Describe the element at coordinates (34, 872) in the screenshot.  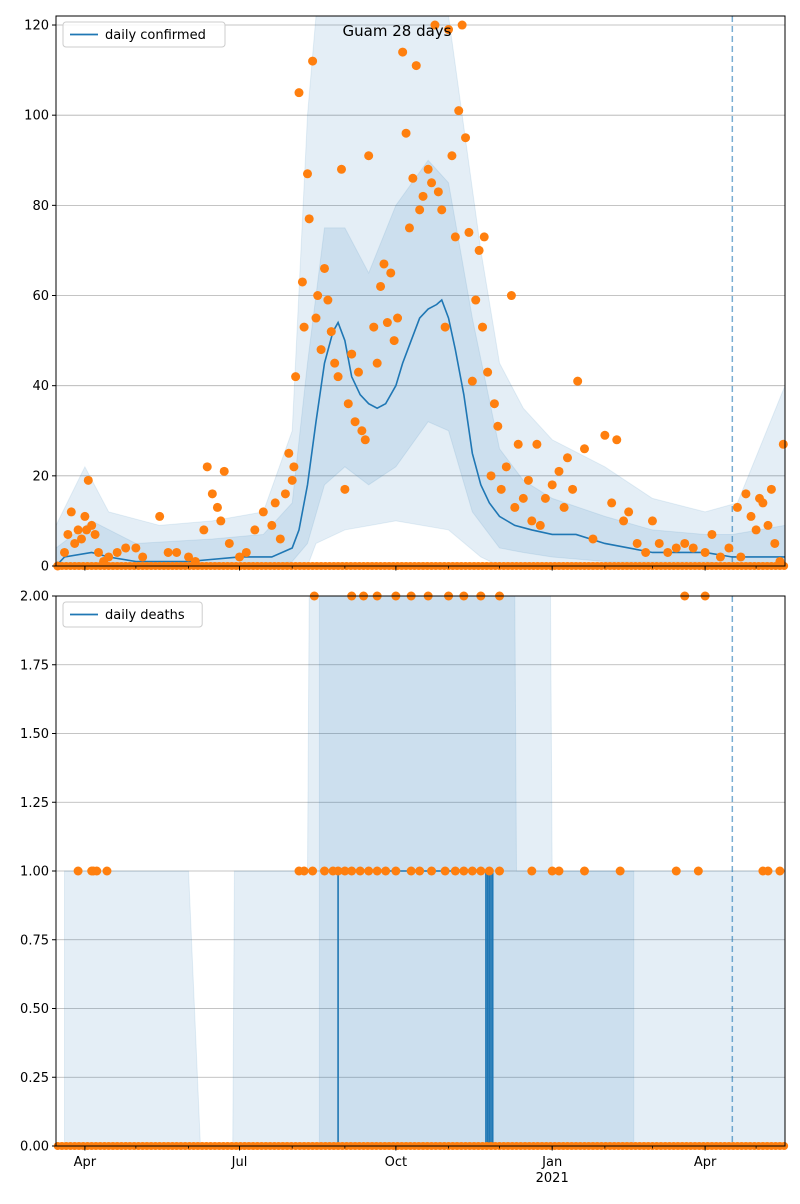
I see `y-tick-label: 1.00` at that location.